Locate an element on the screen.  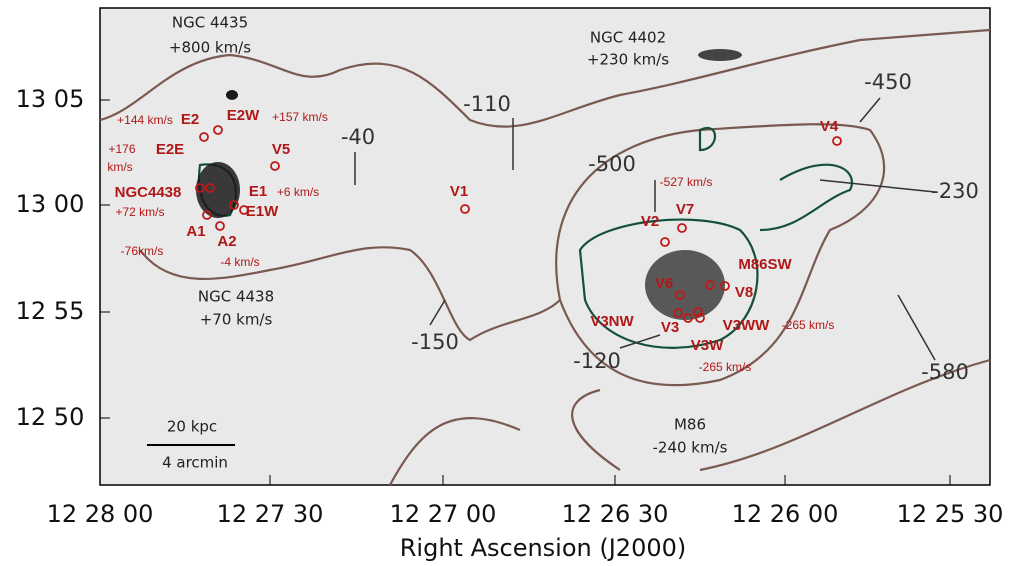
region-label: V6 is located at coordinates (664, 283).